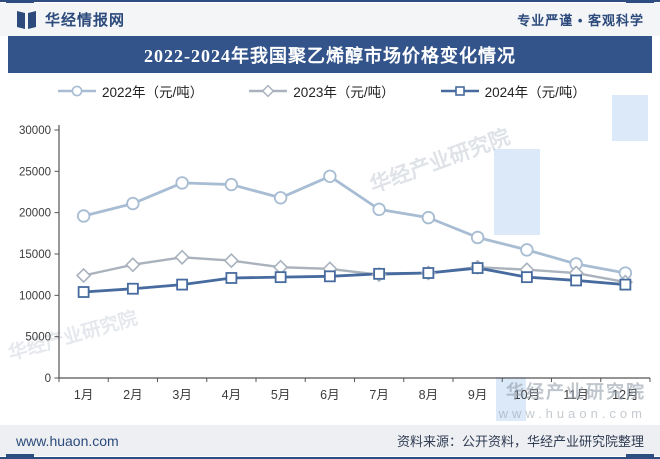 This screenshot has height=459, width=660. Describe the element at coordinates (572, 413) in the screenshot. I see `watermark-corner-url: www.huaon.com` at that location.